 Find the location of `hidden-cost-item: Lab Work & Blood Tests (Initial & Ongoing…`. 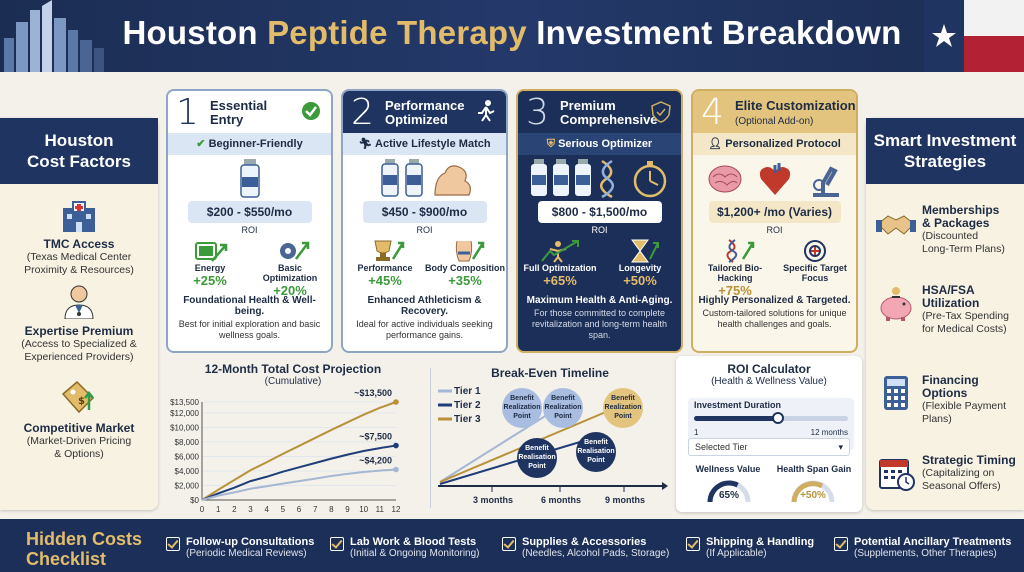

hidden-cost-item: Lab Work & Blood Tests (Initial & Ongoing… is located at coordinates (405, 547).